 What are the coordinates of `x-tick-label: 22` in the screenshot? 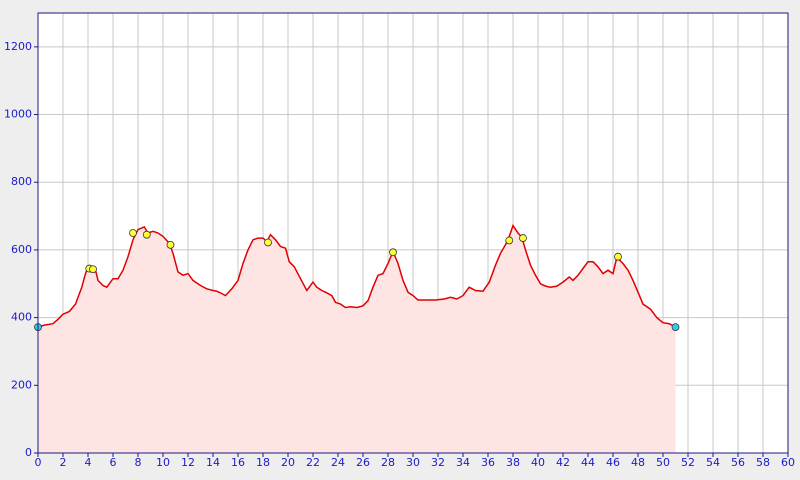 It's located at (313, 462).